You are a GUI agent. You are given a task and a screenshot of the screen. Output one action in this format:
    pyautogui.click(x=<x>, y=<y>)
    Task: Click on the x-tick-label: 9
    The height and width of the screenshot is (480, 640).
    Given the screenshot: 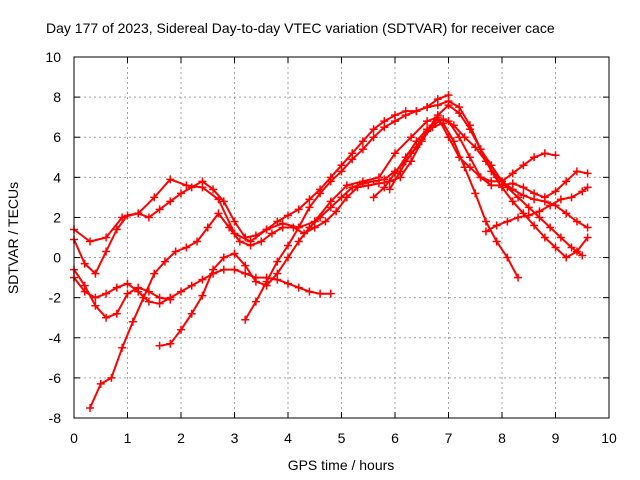 What is the action you would take?
    pyautogui.click(x=556, y=438)
    